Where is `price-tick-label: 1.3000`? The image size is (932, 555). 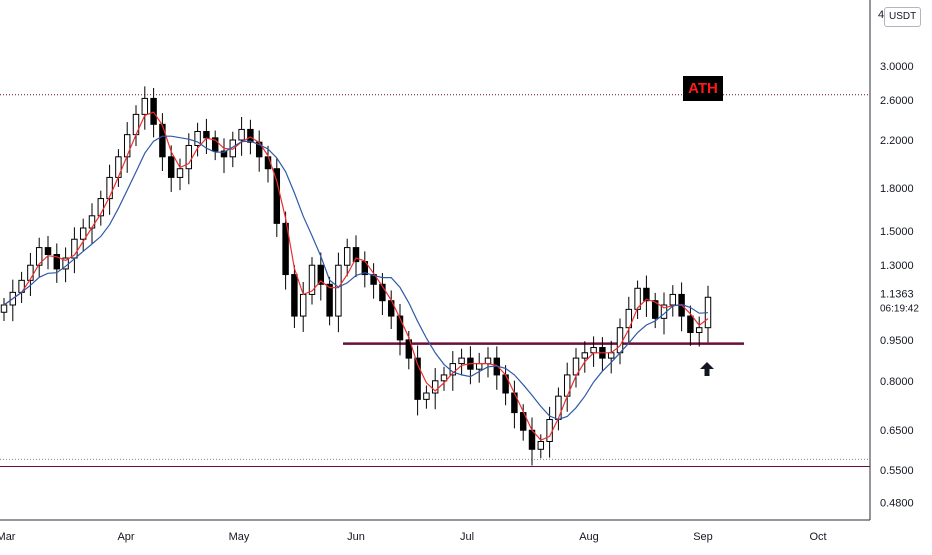 price-tick-label: 1.3000 is located at coordinates (897, 266).